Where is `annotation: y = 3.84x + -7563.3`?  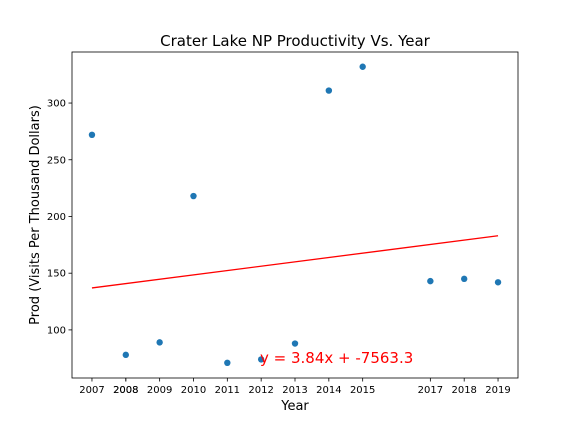
annotation: y = 3.84x + -7563.3 is located at coordinates (336, 358).